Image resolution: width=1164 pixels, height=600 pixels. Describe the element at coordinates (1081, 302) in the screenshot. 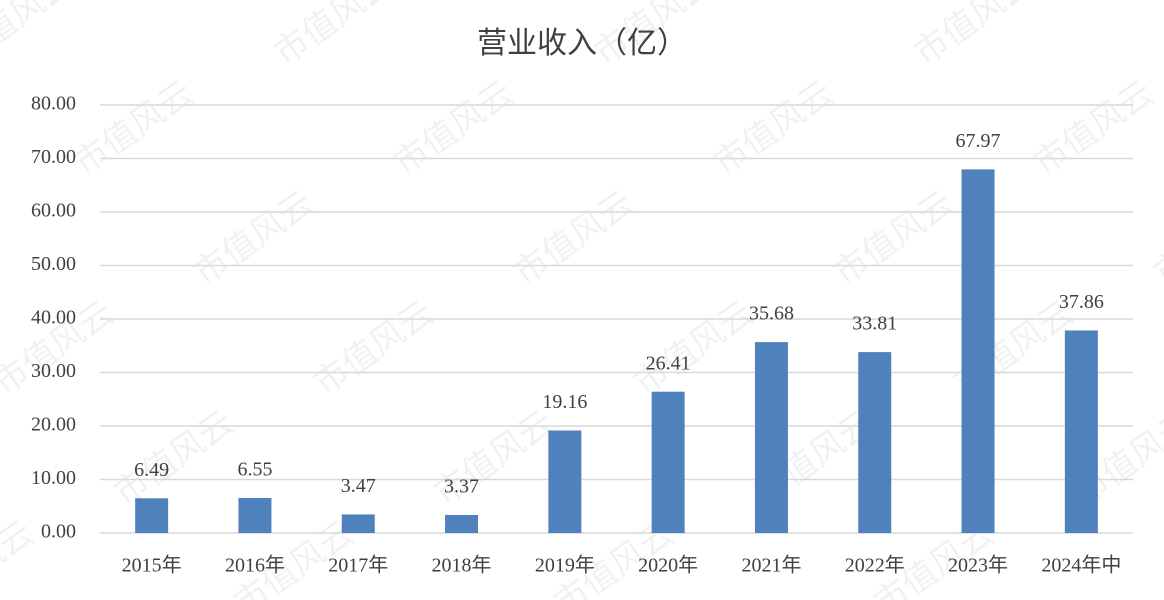

I see `value-label: 37.86` at that location.